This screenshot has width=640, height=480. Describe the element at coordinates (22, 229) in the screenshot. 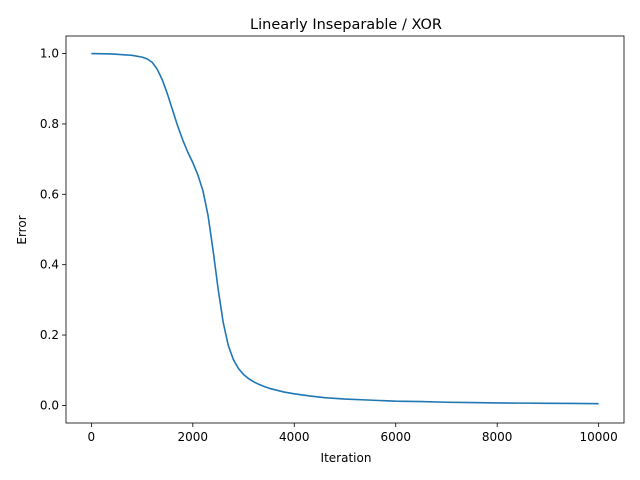

I see `y-axis-label: Error` at that location.